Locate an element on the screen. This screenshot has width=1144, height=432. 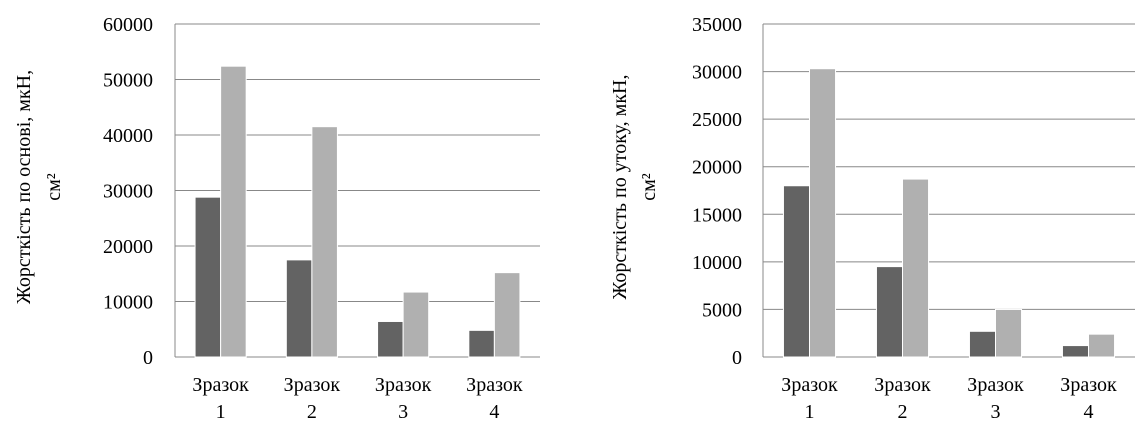
y-tick-label: 50000 is located at coordinates (128, 81).